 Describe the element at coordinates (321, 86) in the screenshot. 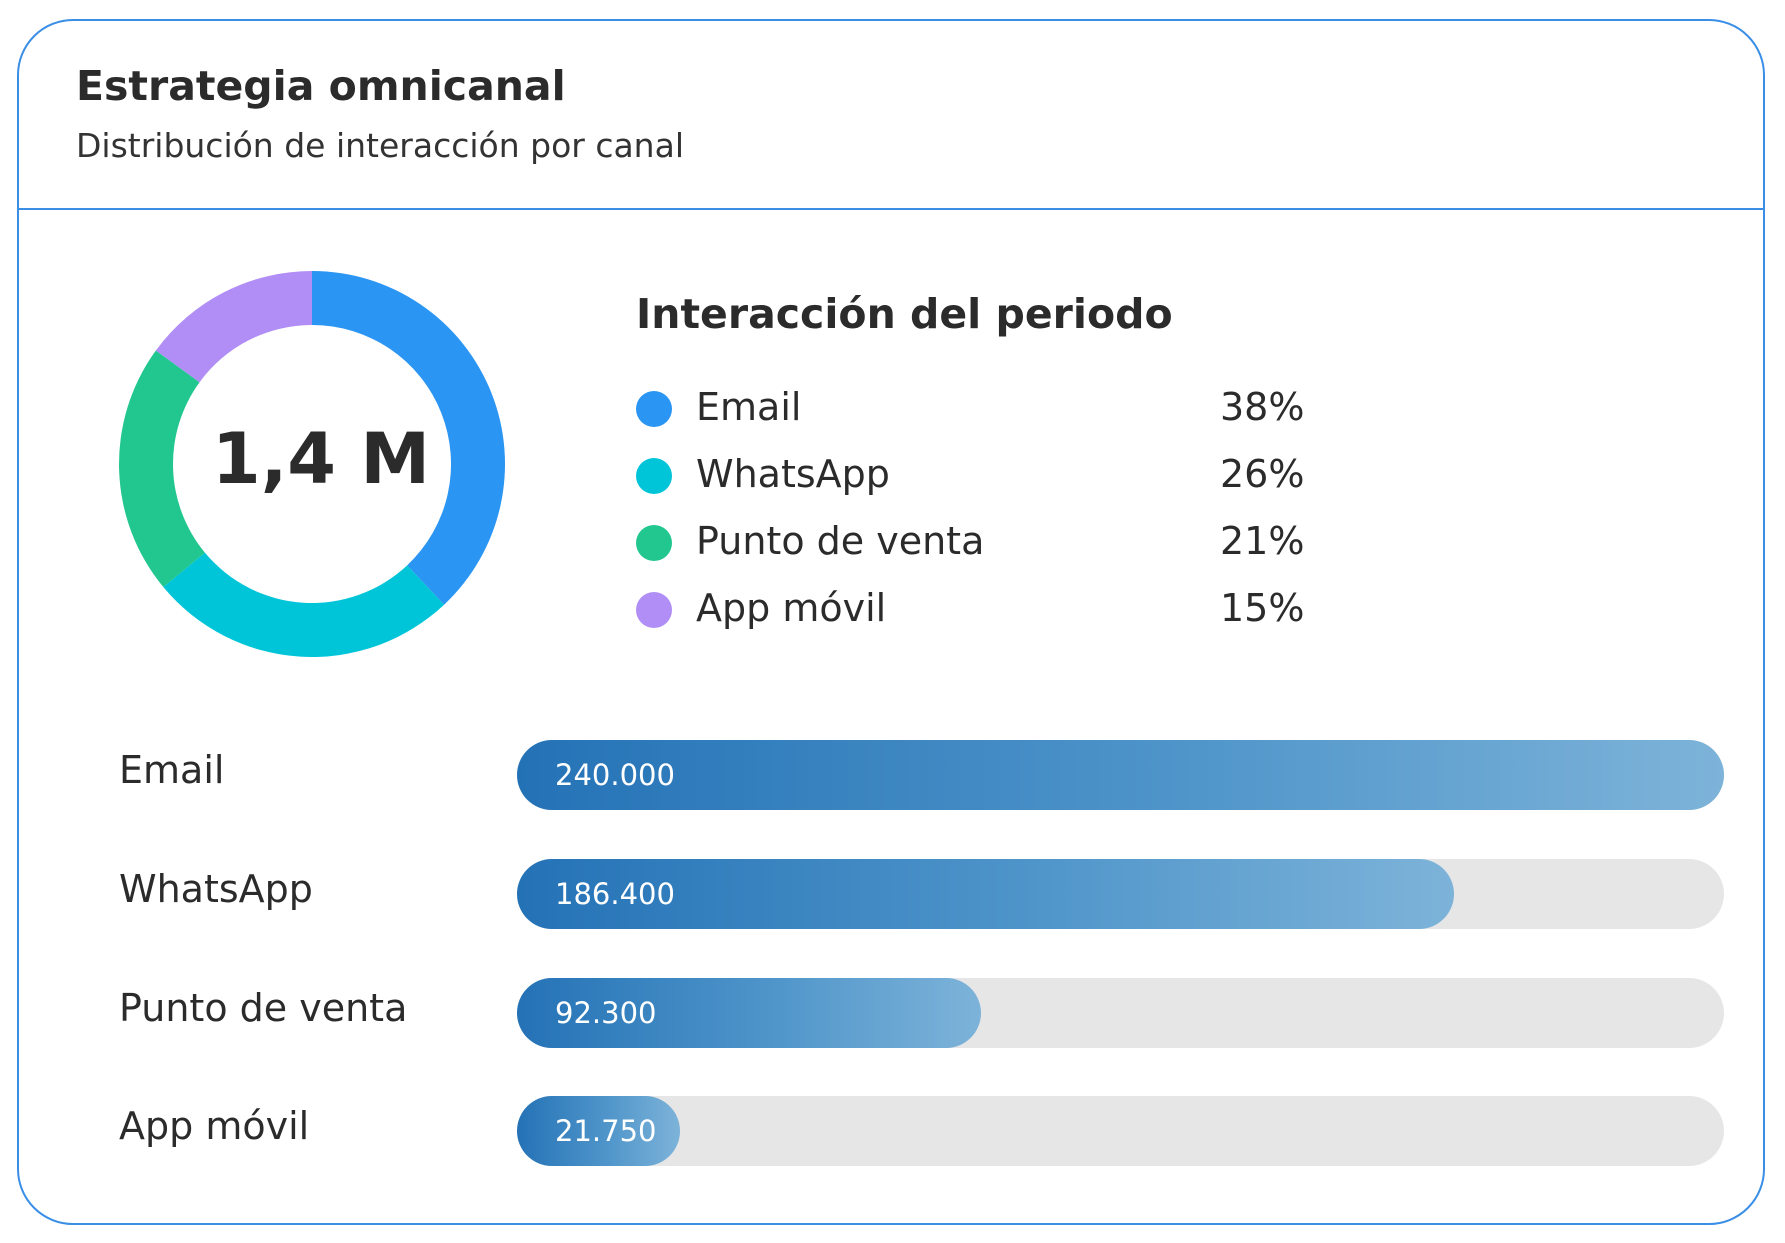

I see `card-title: Estrategia omnicanal` at that location.